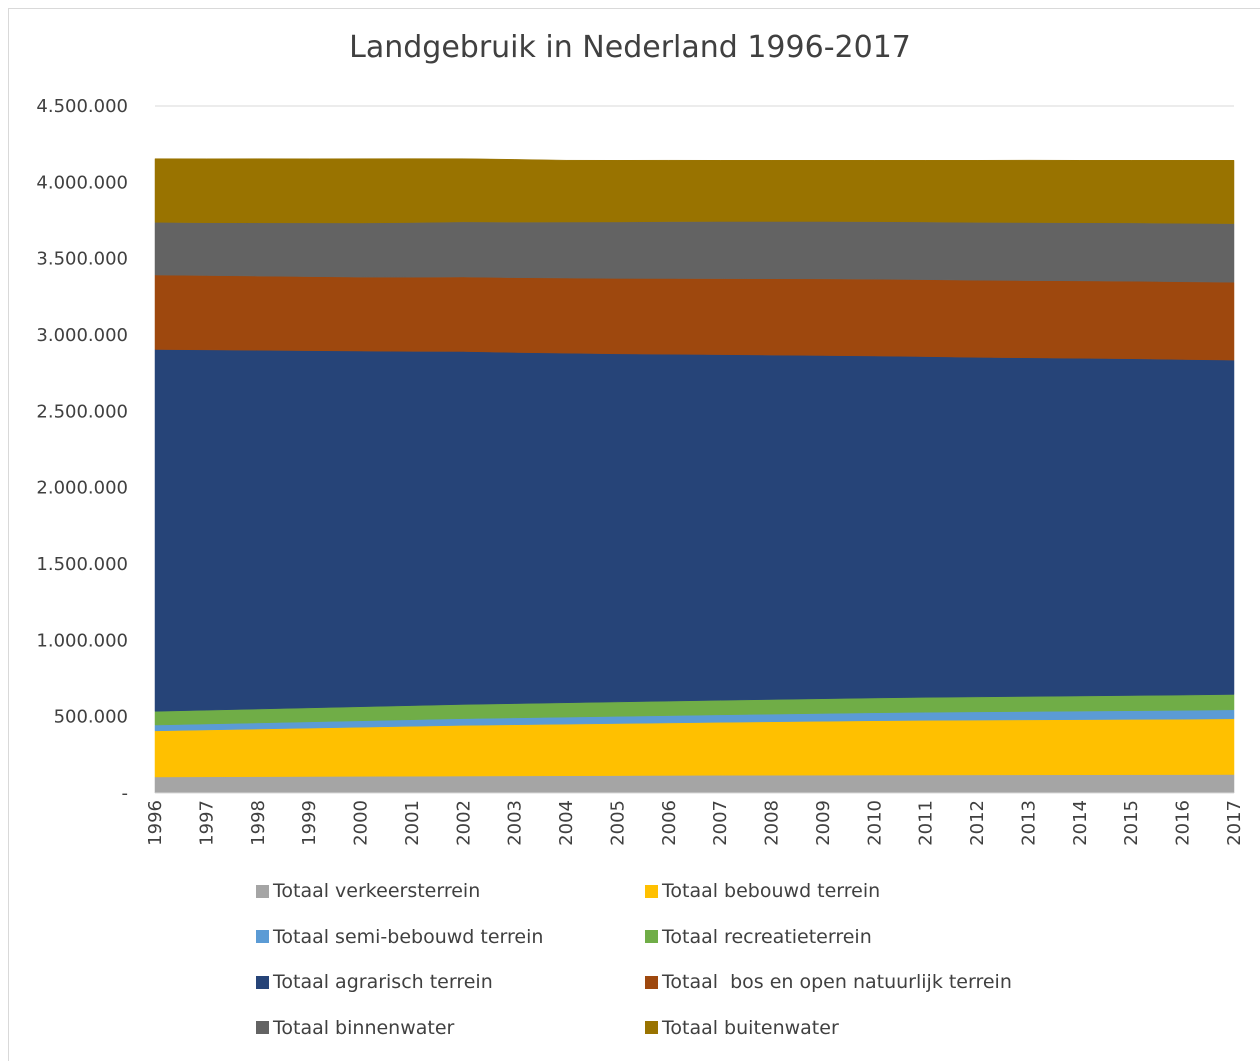 This screenshot has height=1061, width=1260. What do you see at coordinates (91, 717) in the screenshot?
I see `y-tick-label: 500.000` at bounding box center [91, 717].